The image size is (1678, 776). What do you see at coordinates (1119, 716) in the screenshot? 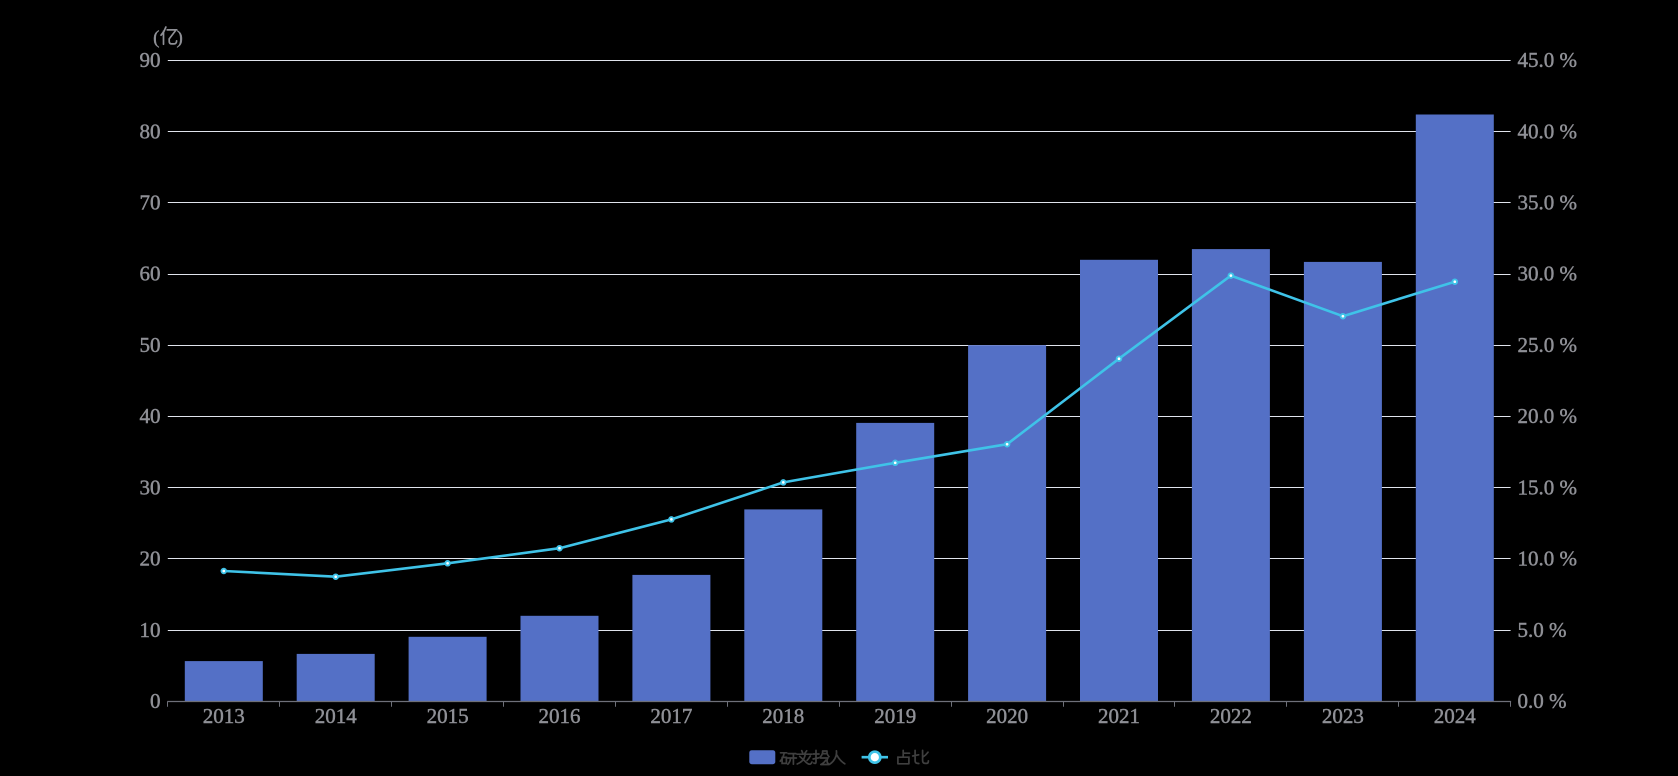
I see `svg-text: 2021` at bounding box center [1119, 716].